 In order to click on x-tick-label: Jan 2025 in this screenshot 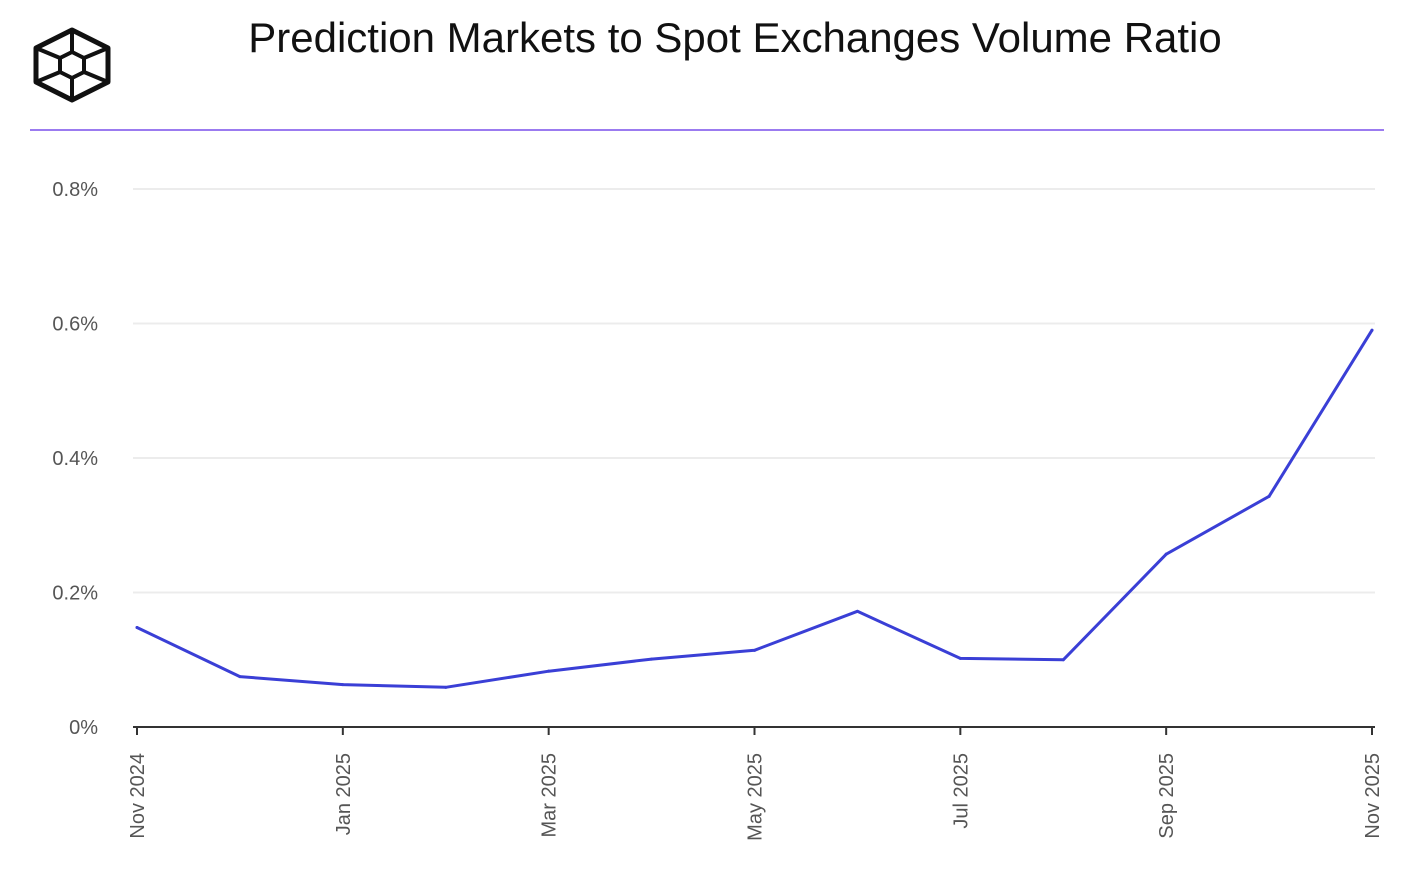, I will do `click(344, 794)`.